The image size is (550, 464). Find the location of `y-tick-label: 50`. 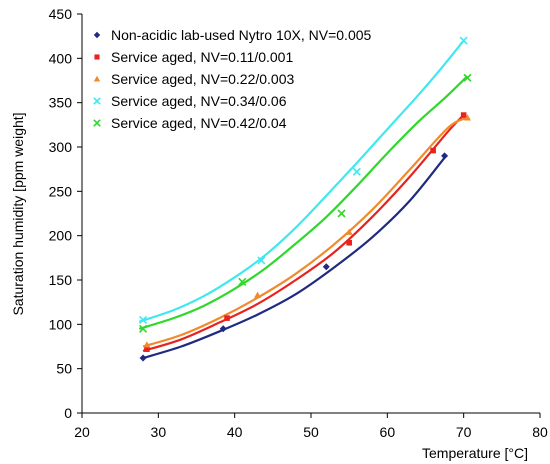

y-tick-label: 50 is located at coordinates (64, 369).